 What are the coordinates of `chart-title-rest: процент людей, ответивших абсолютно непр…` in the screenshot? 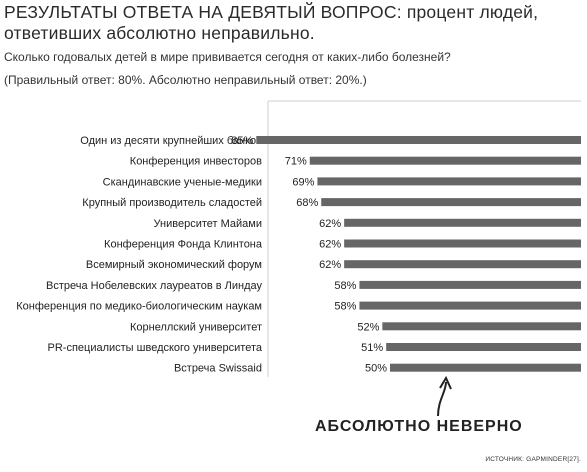 It's located at (271, 22).